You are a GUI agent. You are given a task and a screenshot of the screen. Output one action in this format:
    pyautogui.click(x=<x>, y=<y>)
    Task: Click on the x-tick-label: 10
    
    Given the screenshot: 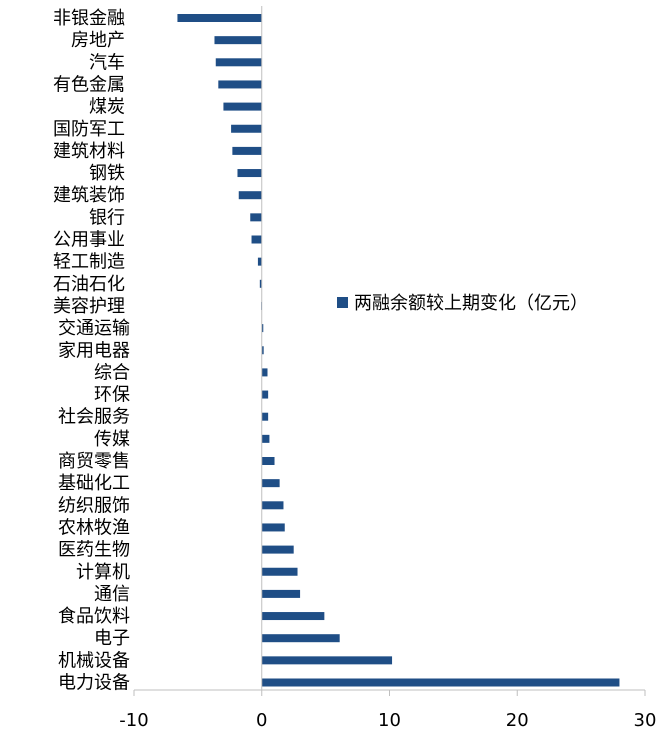 What is the action you would take?
    pyautogui.click(x=389, y=720)
    